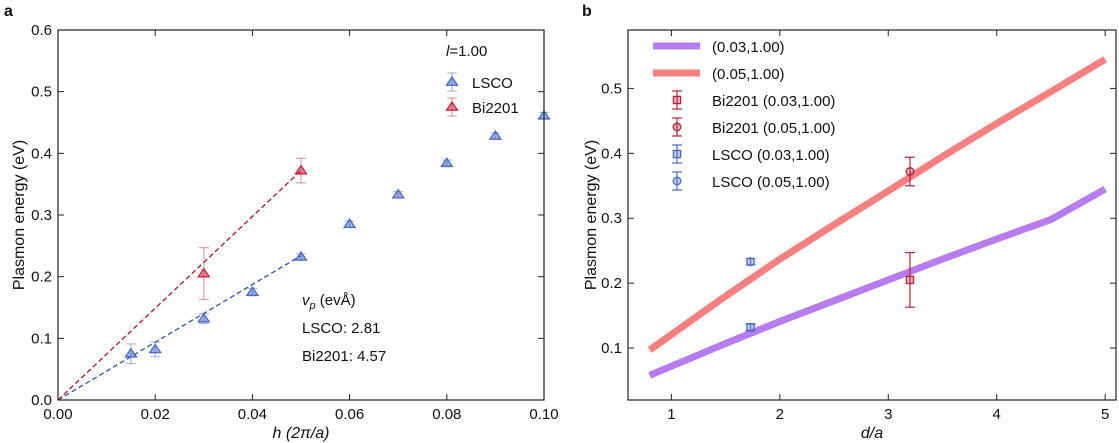  Describe the element at coordinates (349, 414) in the screenshot. I see `panel-a-xtick-label: 0.06` at that location.